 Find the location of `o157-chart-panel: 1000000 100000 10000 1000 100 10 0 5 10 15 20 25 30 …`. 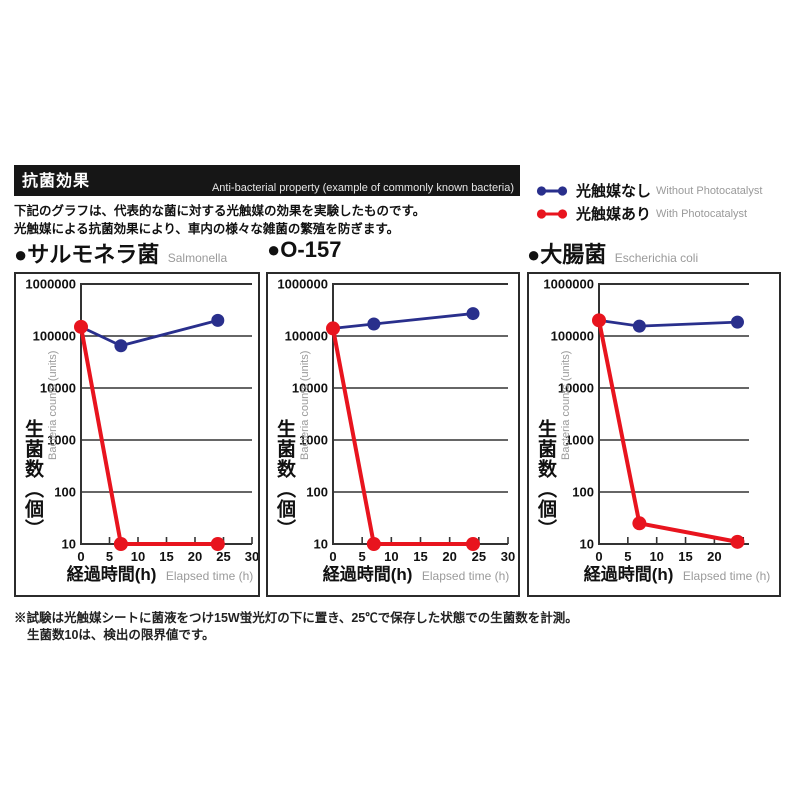

o157-chart-panel: 1000000 100000 10000 1000 100 10 0 5 10 15 20 25 30 … is located at coordinates (393, 434).